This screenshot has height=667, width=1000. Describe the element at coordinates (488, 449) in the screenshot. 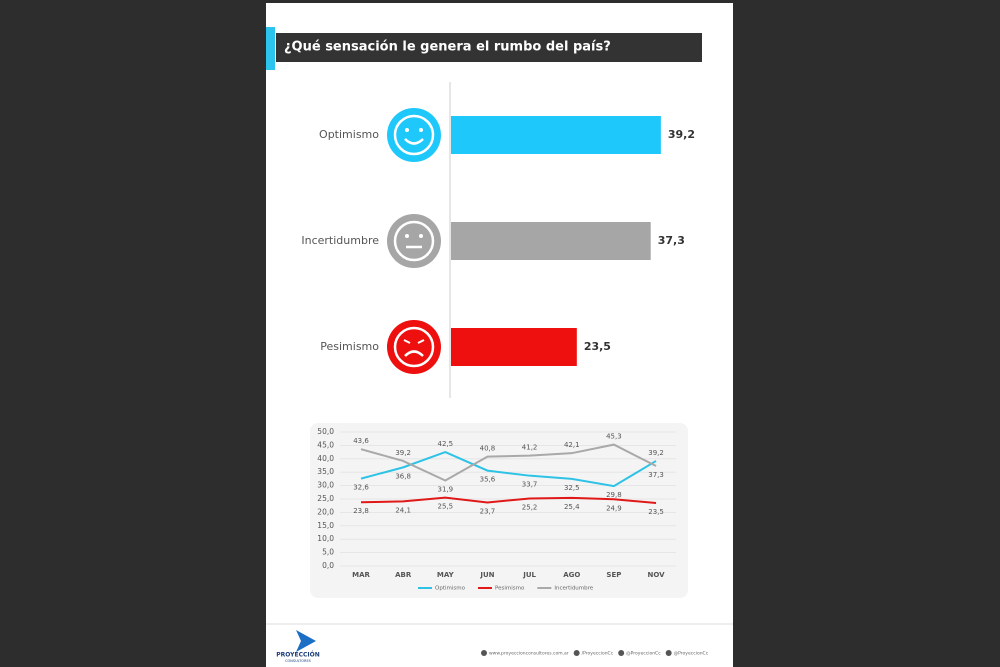

I see `data-label: 40,8` at that location.